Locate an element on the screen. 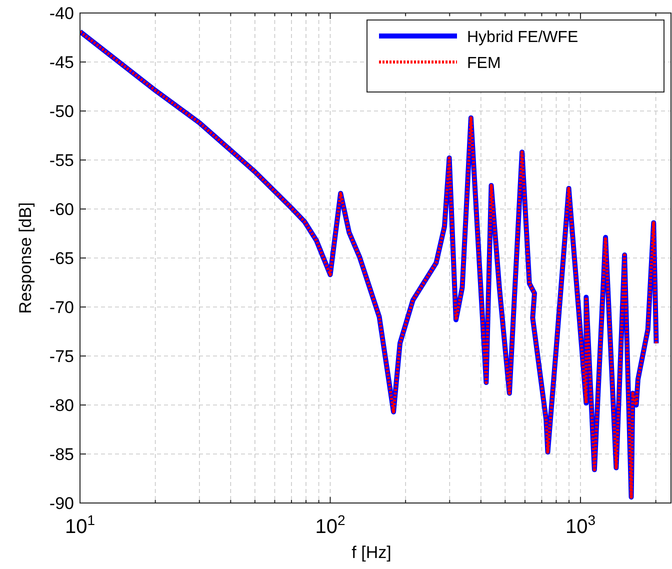 The image size is (672, 569). y-tick-label: -70 is located at coordinates (61, 307).